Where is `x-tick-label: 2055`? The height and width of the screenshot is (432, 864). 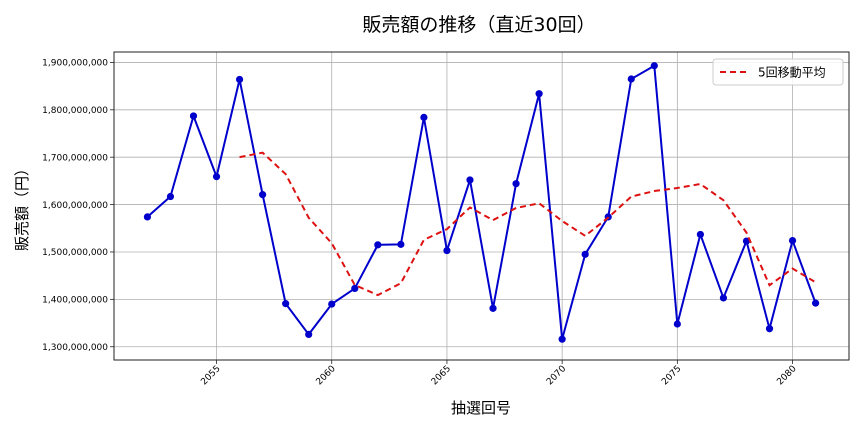
x-tick-label: 2055 is located at coordinates (210, 375).